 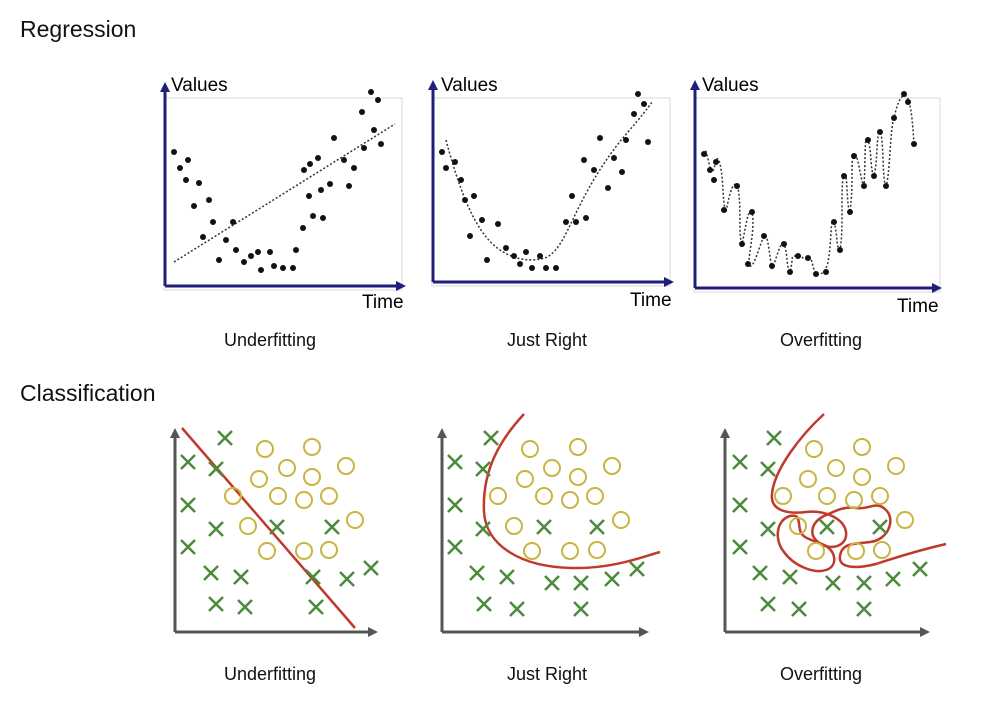 I want to click on classification-underfitting-plot, so click(x=274, y=532).